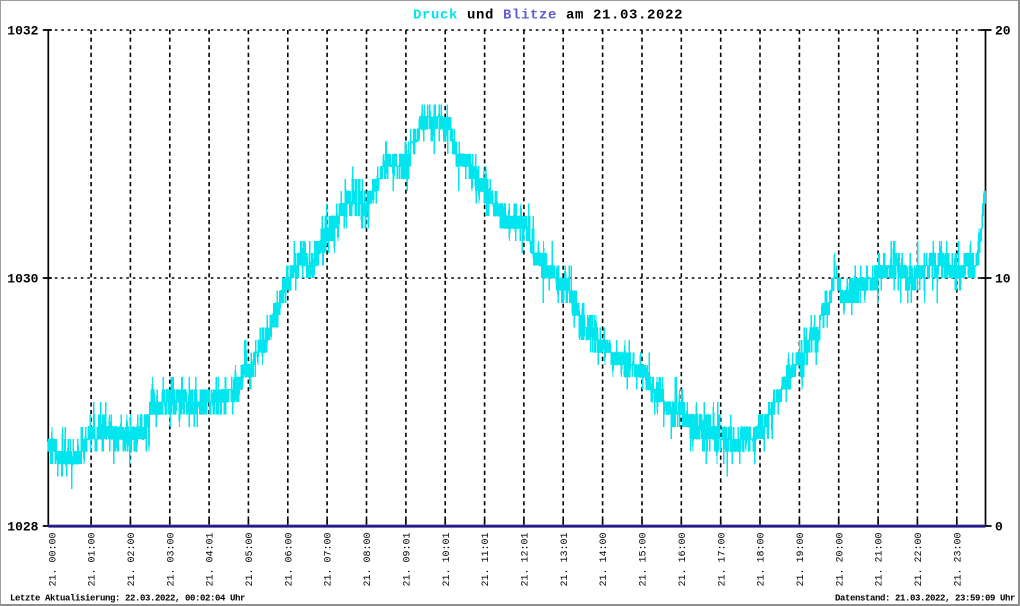  What do you see at coordinates (919, 559) in the screenshot?
I see `svg-text: 21. 22:00` at bounding box center [919, 559].